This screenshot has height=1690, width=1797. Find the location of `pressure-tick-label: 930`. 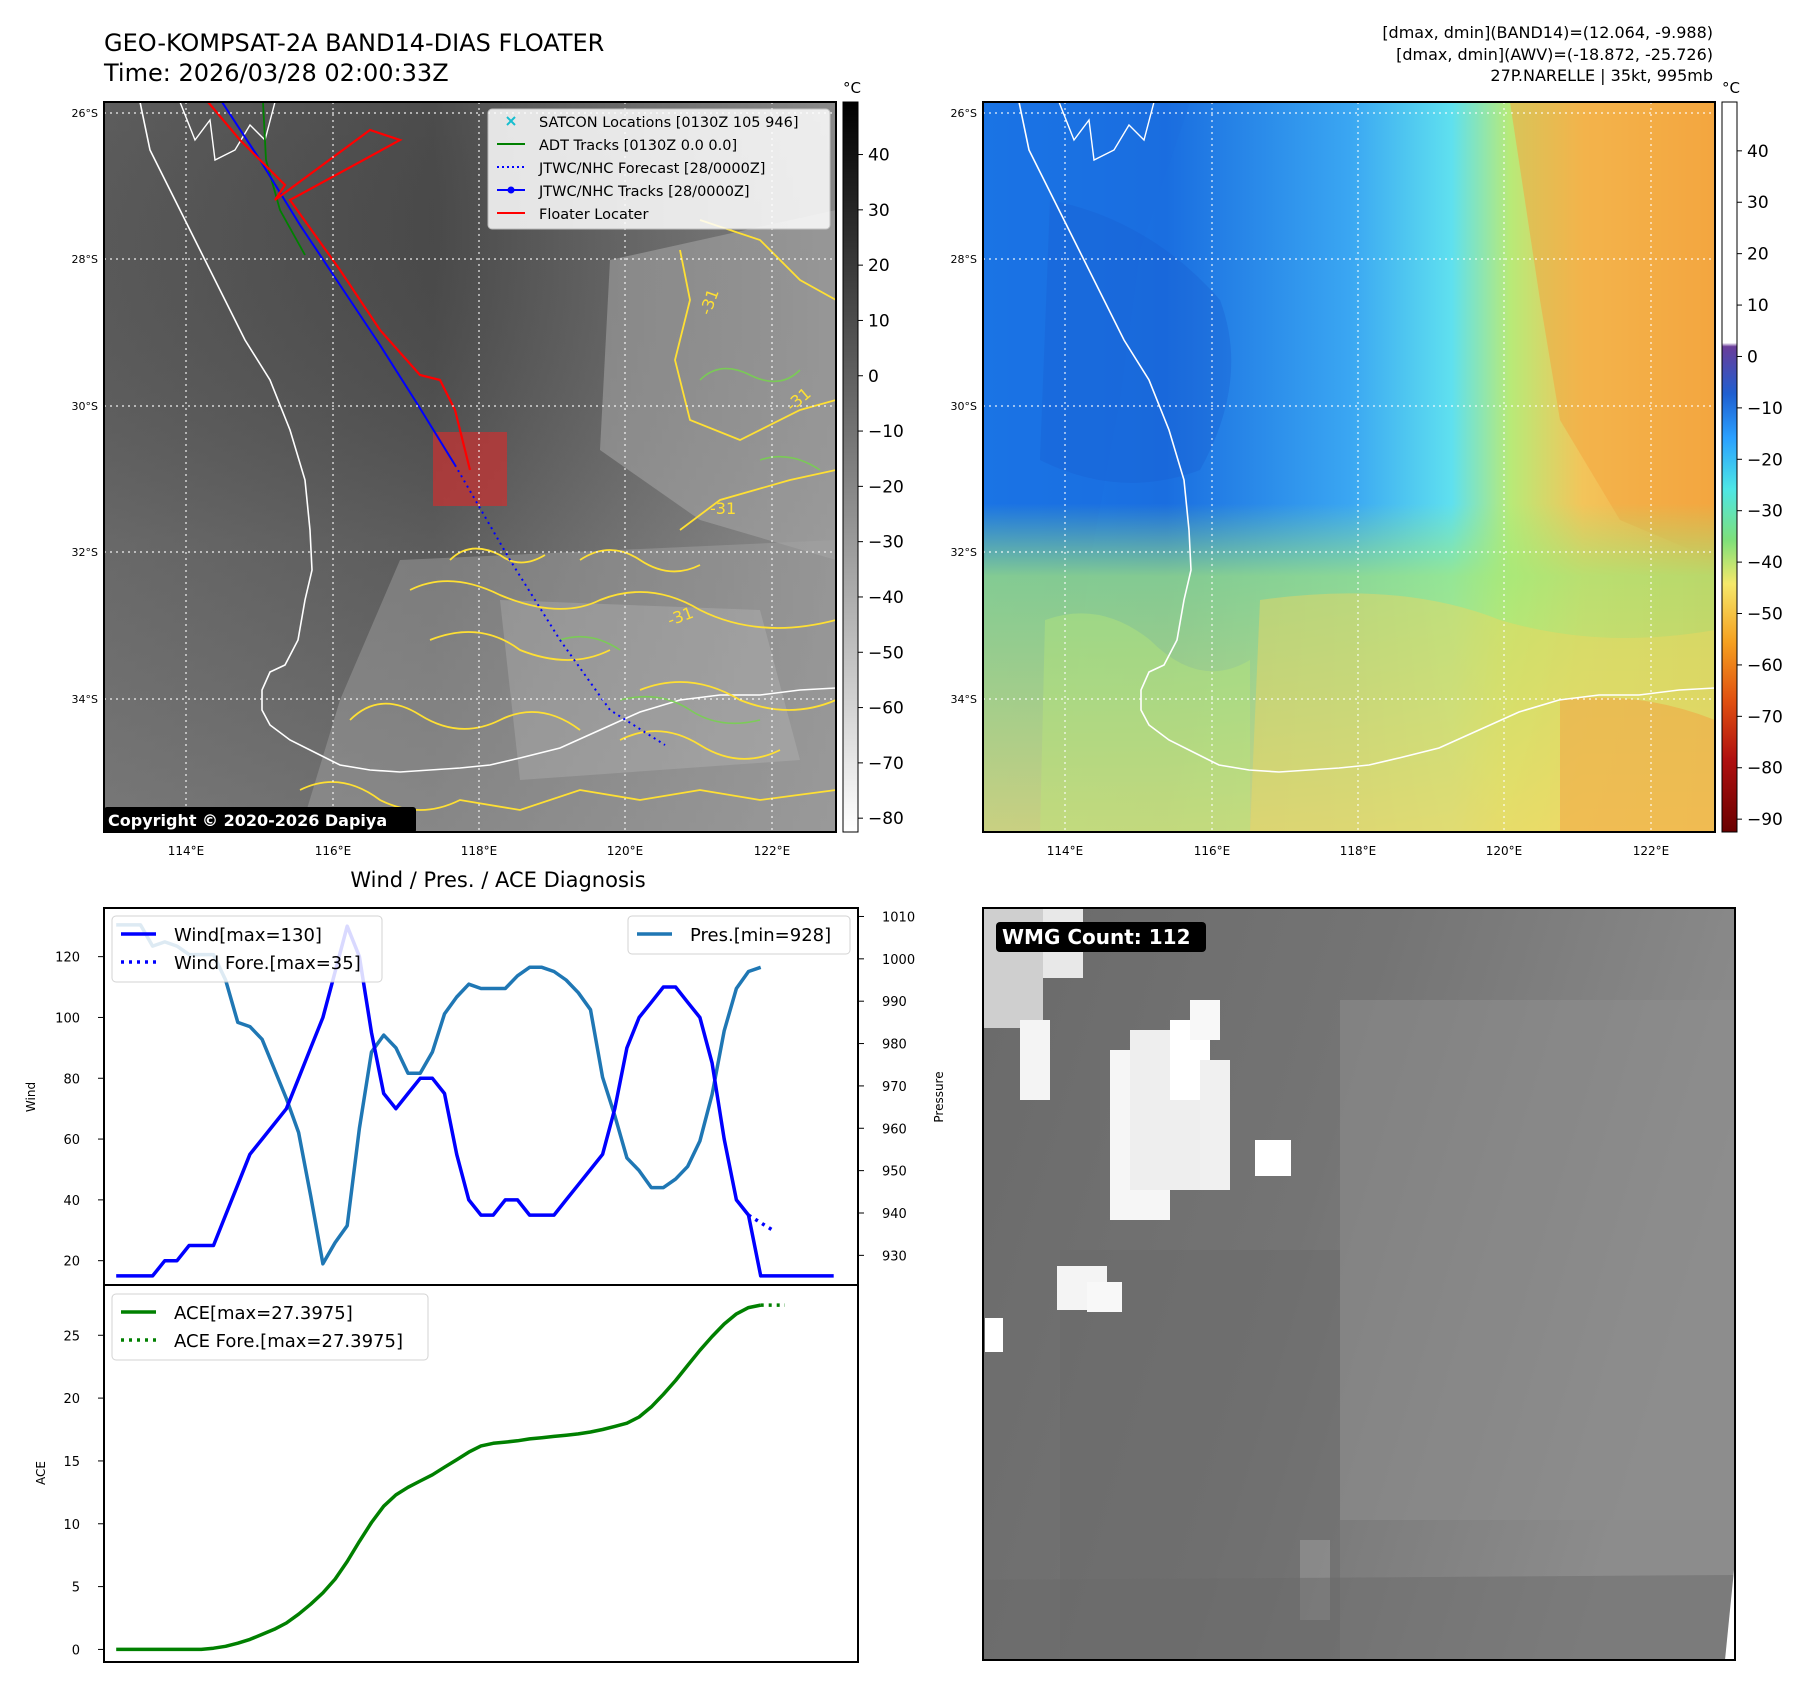

pressure-tick-label: 930 is located at coordinates (894, 1256).